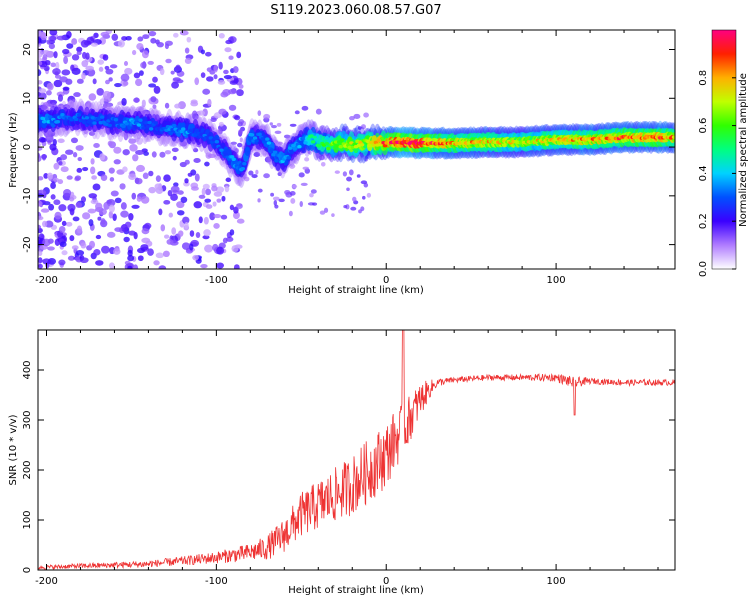 The image size is (750, 600). What do you see at coordinates (27, 519) in the screenshot?
I see `y-tick-label: 100` at bounding box center [27, 519].